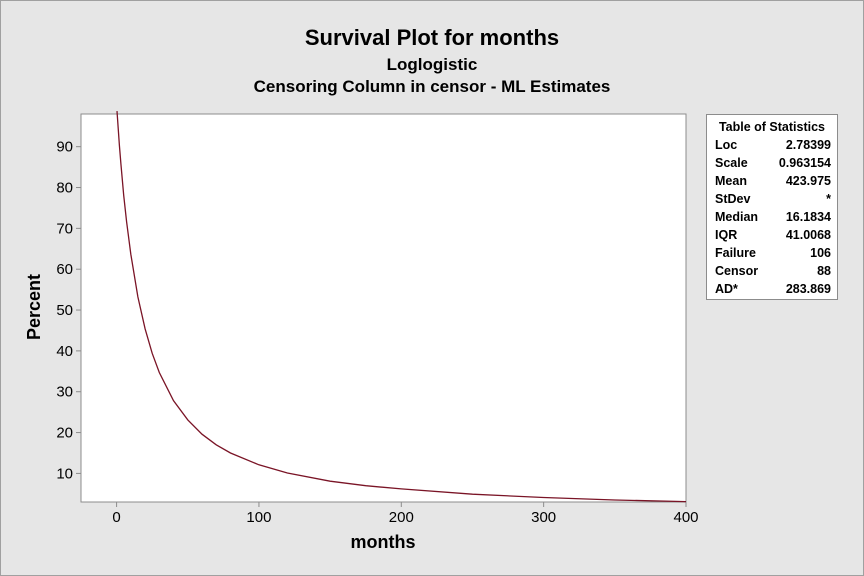 This screenshot has width=864, height=576. Describe the element at coordinates (808, 145) in the screenshot. I see `statistics-value: 2.78399` at that location.